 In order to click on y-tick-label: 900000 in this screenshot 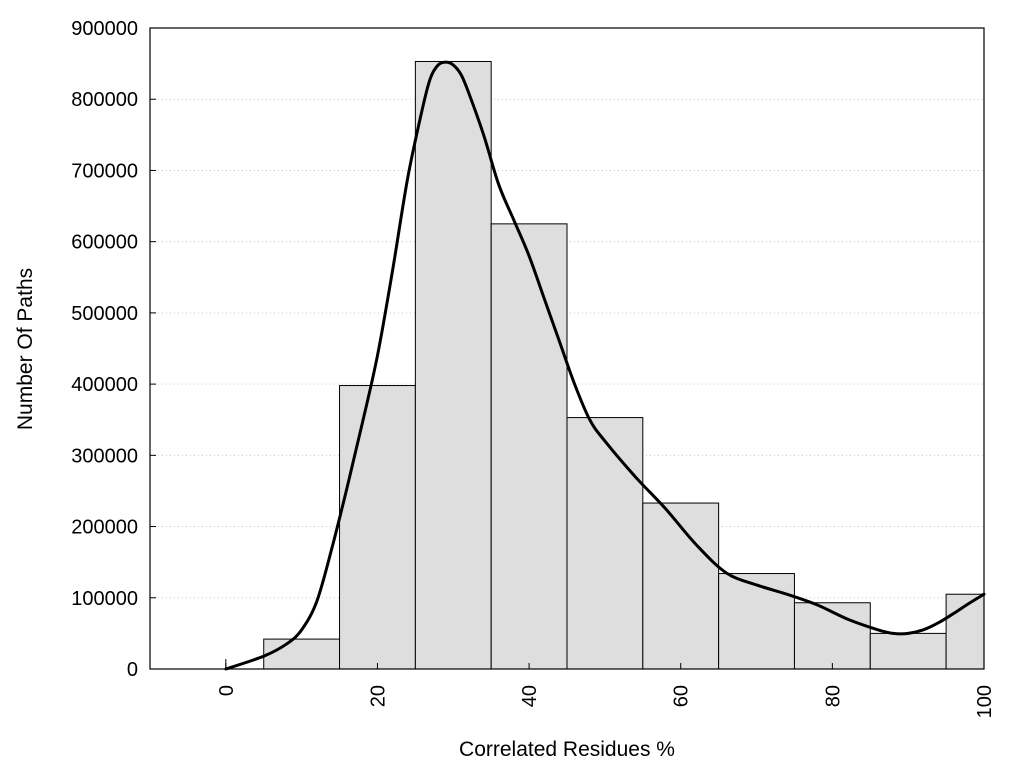, I will do `click(104, 29)`.